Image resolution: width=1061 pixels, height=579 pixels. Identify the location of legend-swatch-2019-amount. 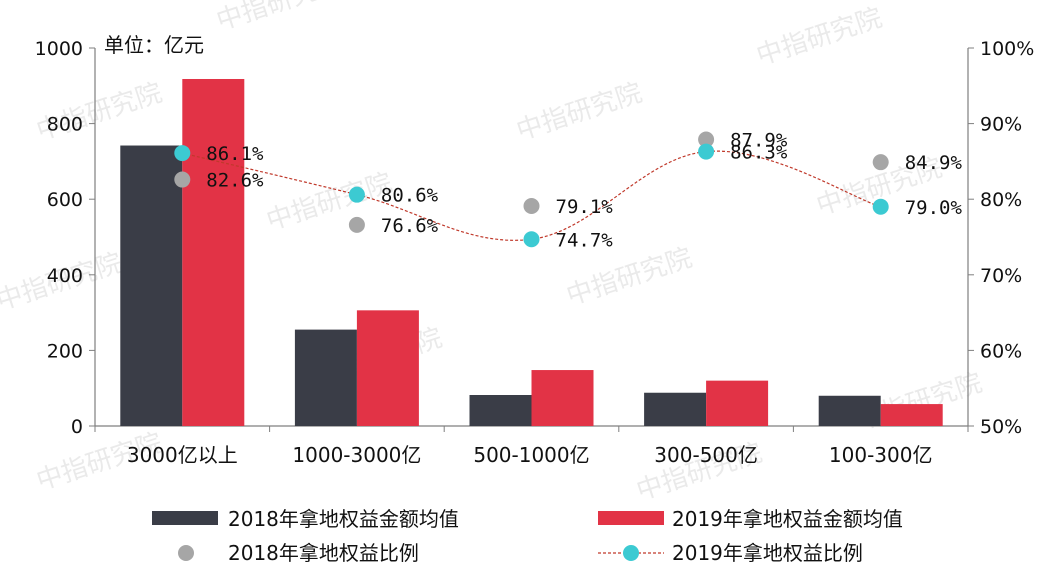
(631, 518).